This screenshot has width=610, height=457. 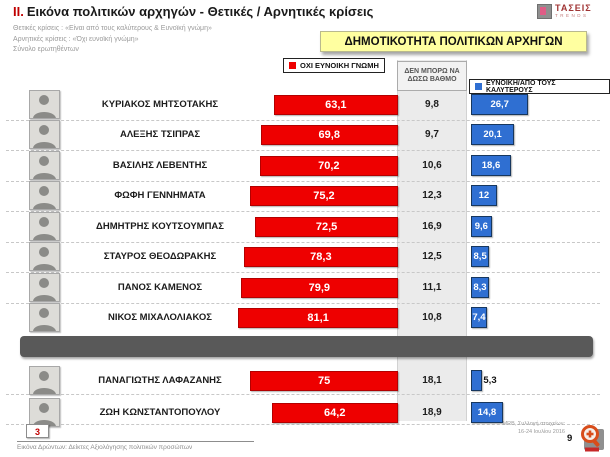 I want to click on positive-value: 26,7, so click(x=499, y=104).